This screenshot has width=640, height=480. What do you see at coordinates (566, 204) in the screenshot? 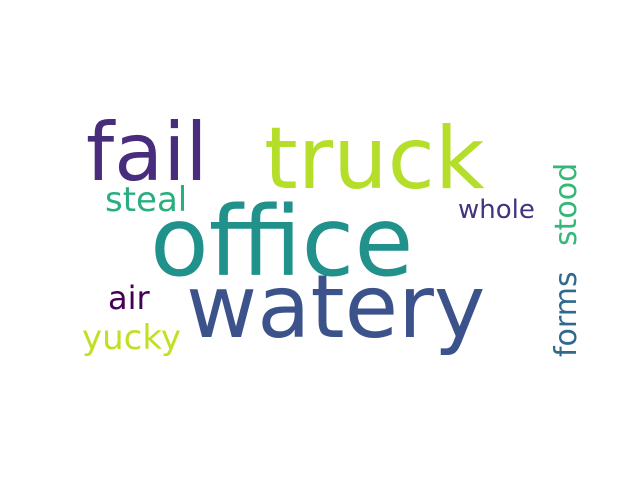
I see `word-stood: stood` at bounding box center [566, 204].